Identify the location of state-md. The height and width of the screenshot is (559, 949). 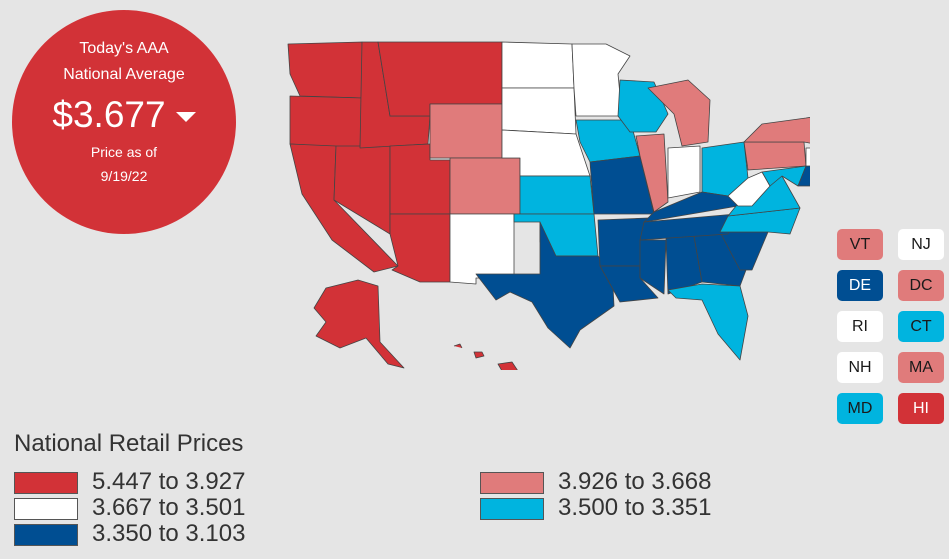
(784, 176).